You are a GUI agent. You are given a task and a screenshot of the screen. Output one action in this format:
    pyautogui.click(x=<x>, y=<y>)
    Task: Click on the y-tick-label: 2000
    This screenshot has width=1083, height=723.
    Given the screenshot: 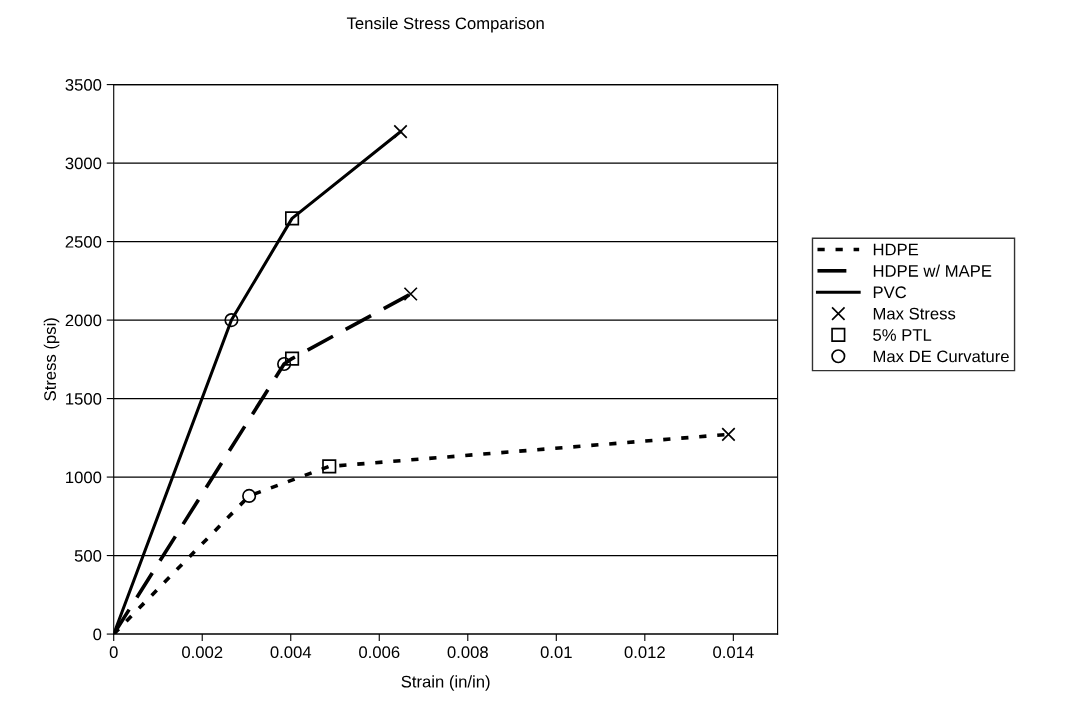 What is the action you would take?
    pyautogui.click(x=83, y=320)
    